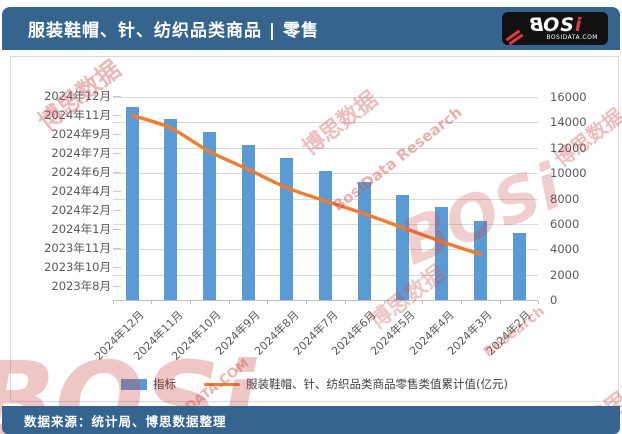 Image resolution: width=622 pixels, height=434 pixels. Describe the element at coordinates (222, 384) in the screenshot. I see `legend-line-swatch-icon` at that location.